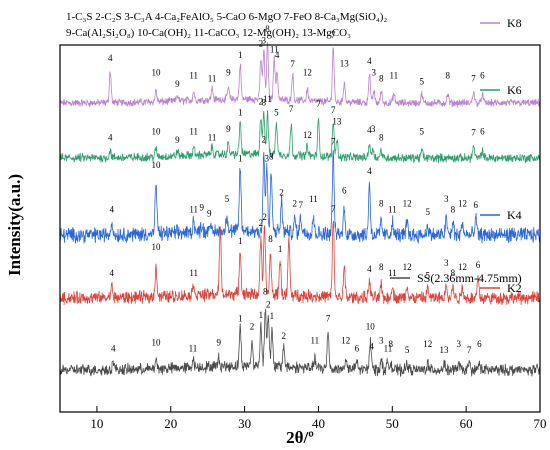  Describe the element at coordinates (209, 214) in the screenshot. I see `peak-label-k4-4: 9` at that location.